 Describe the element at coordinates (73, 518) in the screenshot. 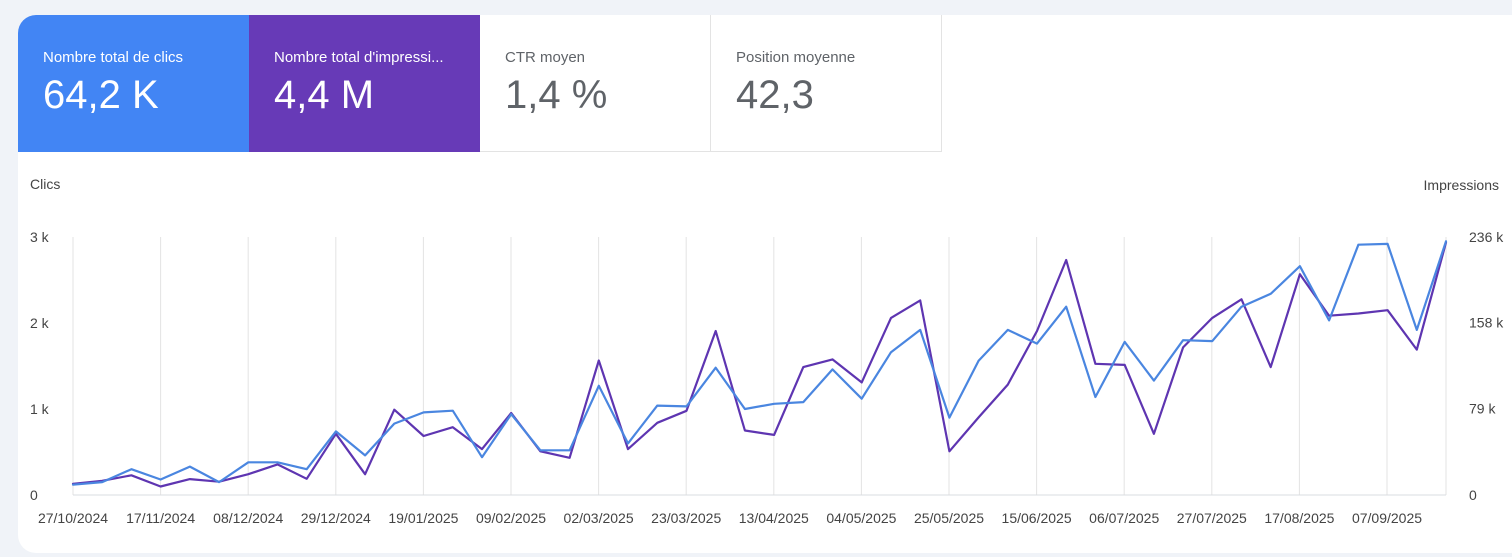

I see `x-tick-label: 27/10/2024` at that location.